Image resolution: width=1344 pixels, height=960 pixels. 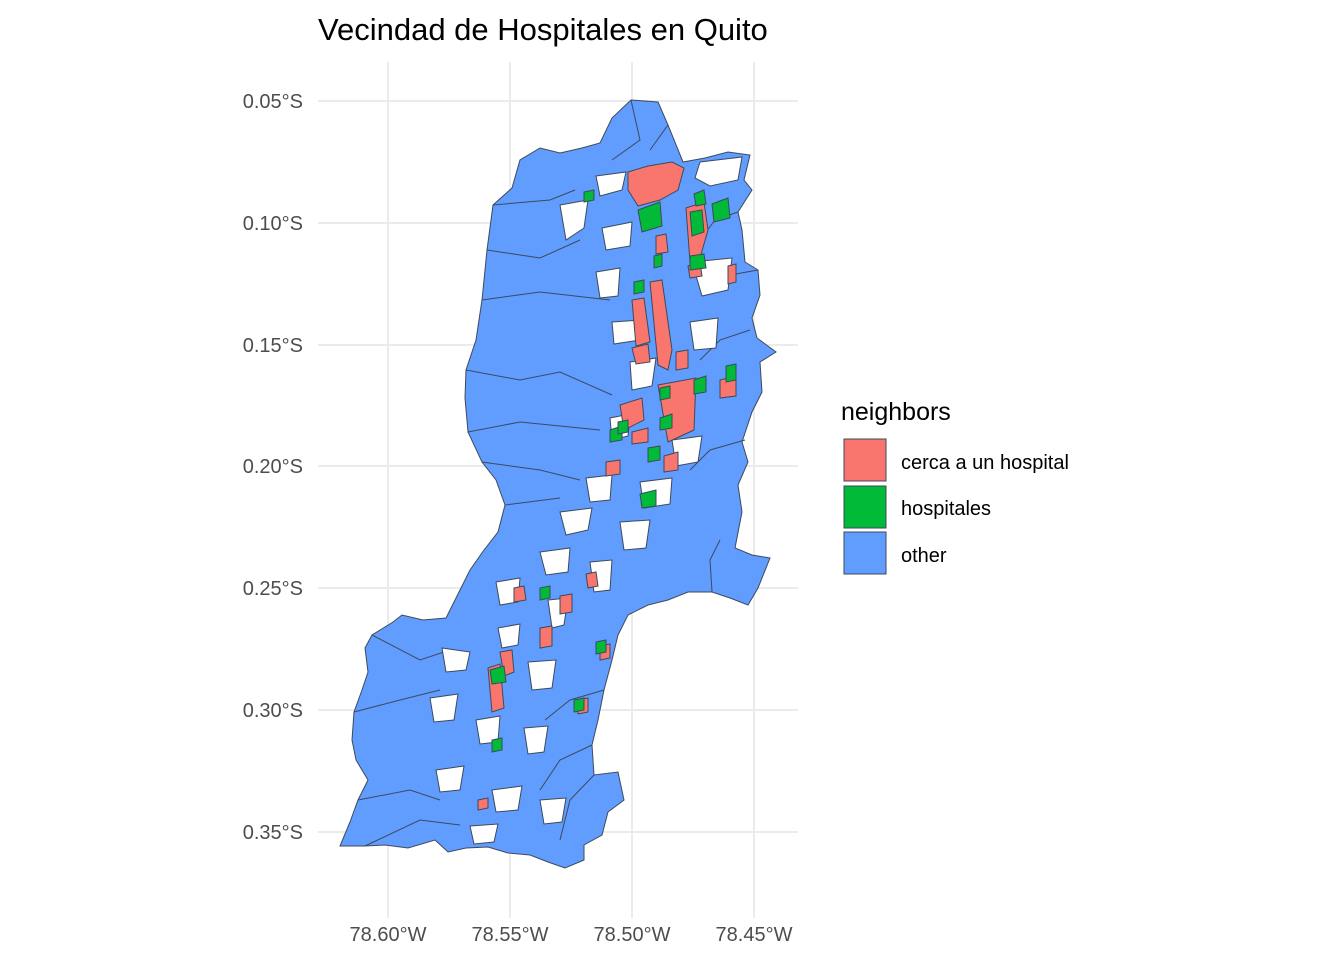 What do you see at coordinates (946, 509) in the screenshot?
I see `legend-label: hospitales` at bounding box center [946, 509].